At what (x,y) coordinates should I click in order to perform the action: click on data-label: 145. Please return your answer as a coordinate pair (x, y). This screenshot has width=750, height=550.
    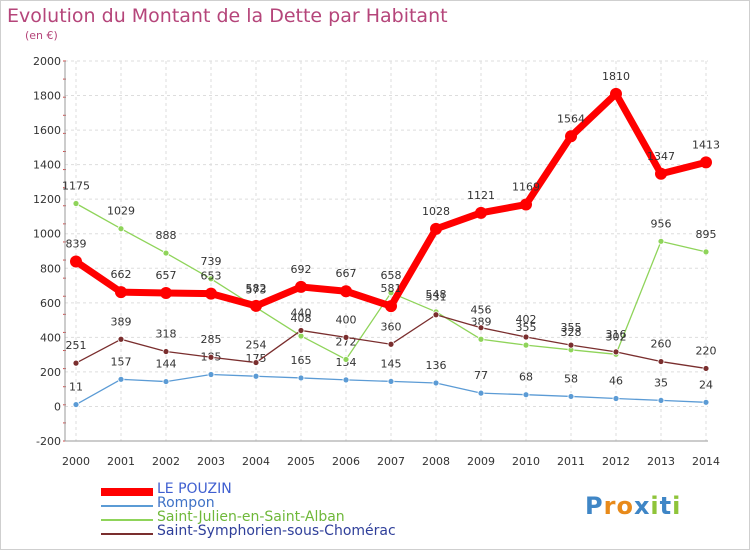
    Looking at the image, I should click on (391, 363).